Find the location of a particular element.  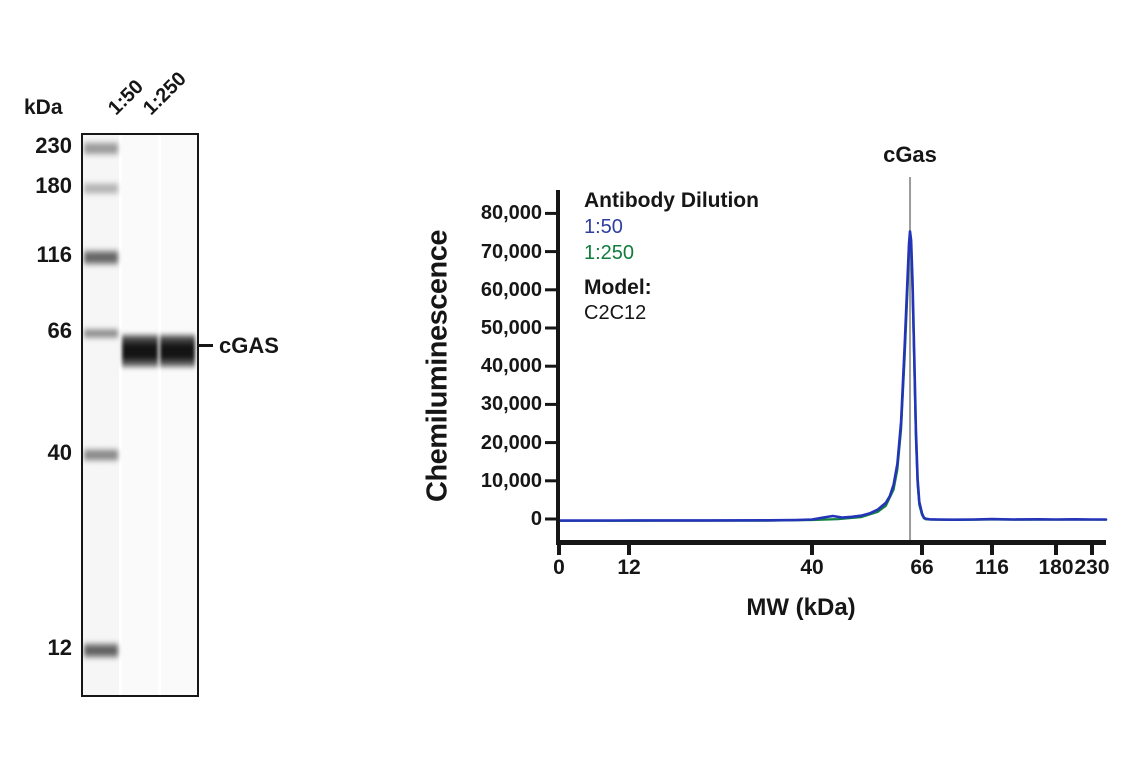

gel-box is located at coordinates (140, 415).